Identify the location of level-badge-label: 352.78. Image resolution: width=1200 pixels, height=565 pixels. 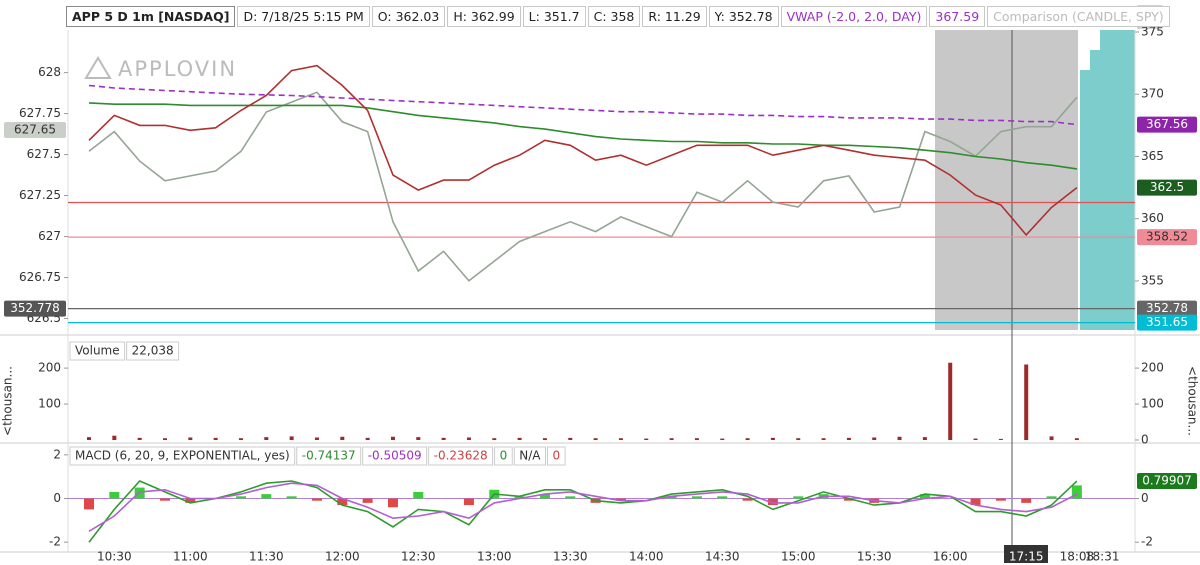
(1167, 308).